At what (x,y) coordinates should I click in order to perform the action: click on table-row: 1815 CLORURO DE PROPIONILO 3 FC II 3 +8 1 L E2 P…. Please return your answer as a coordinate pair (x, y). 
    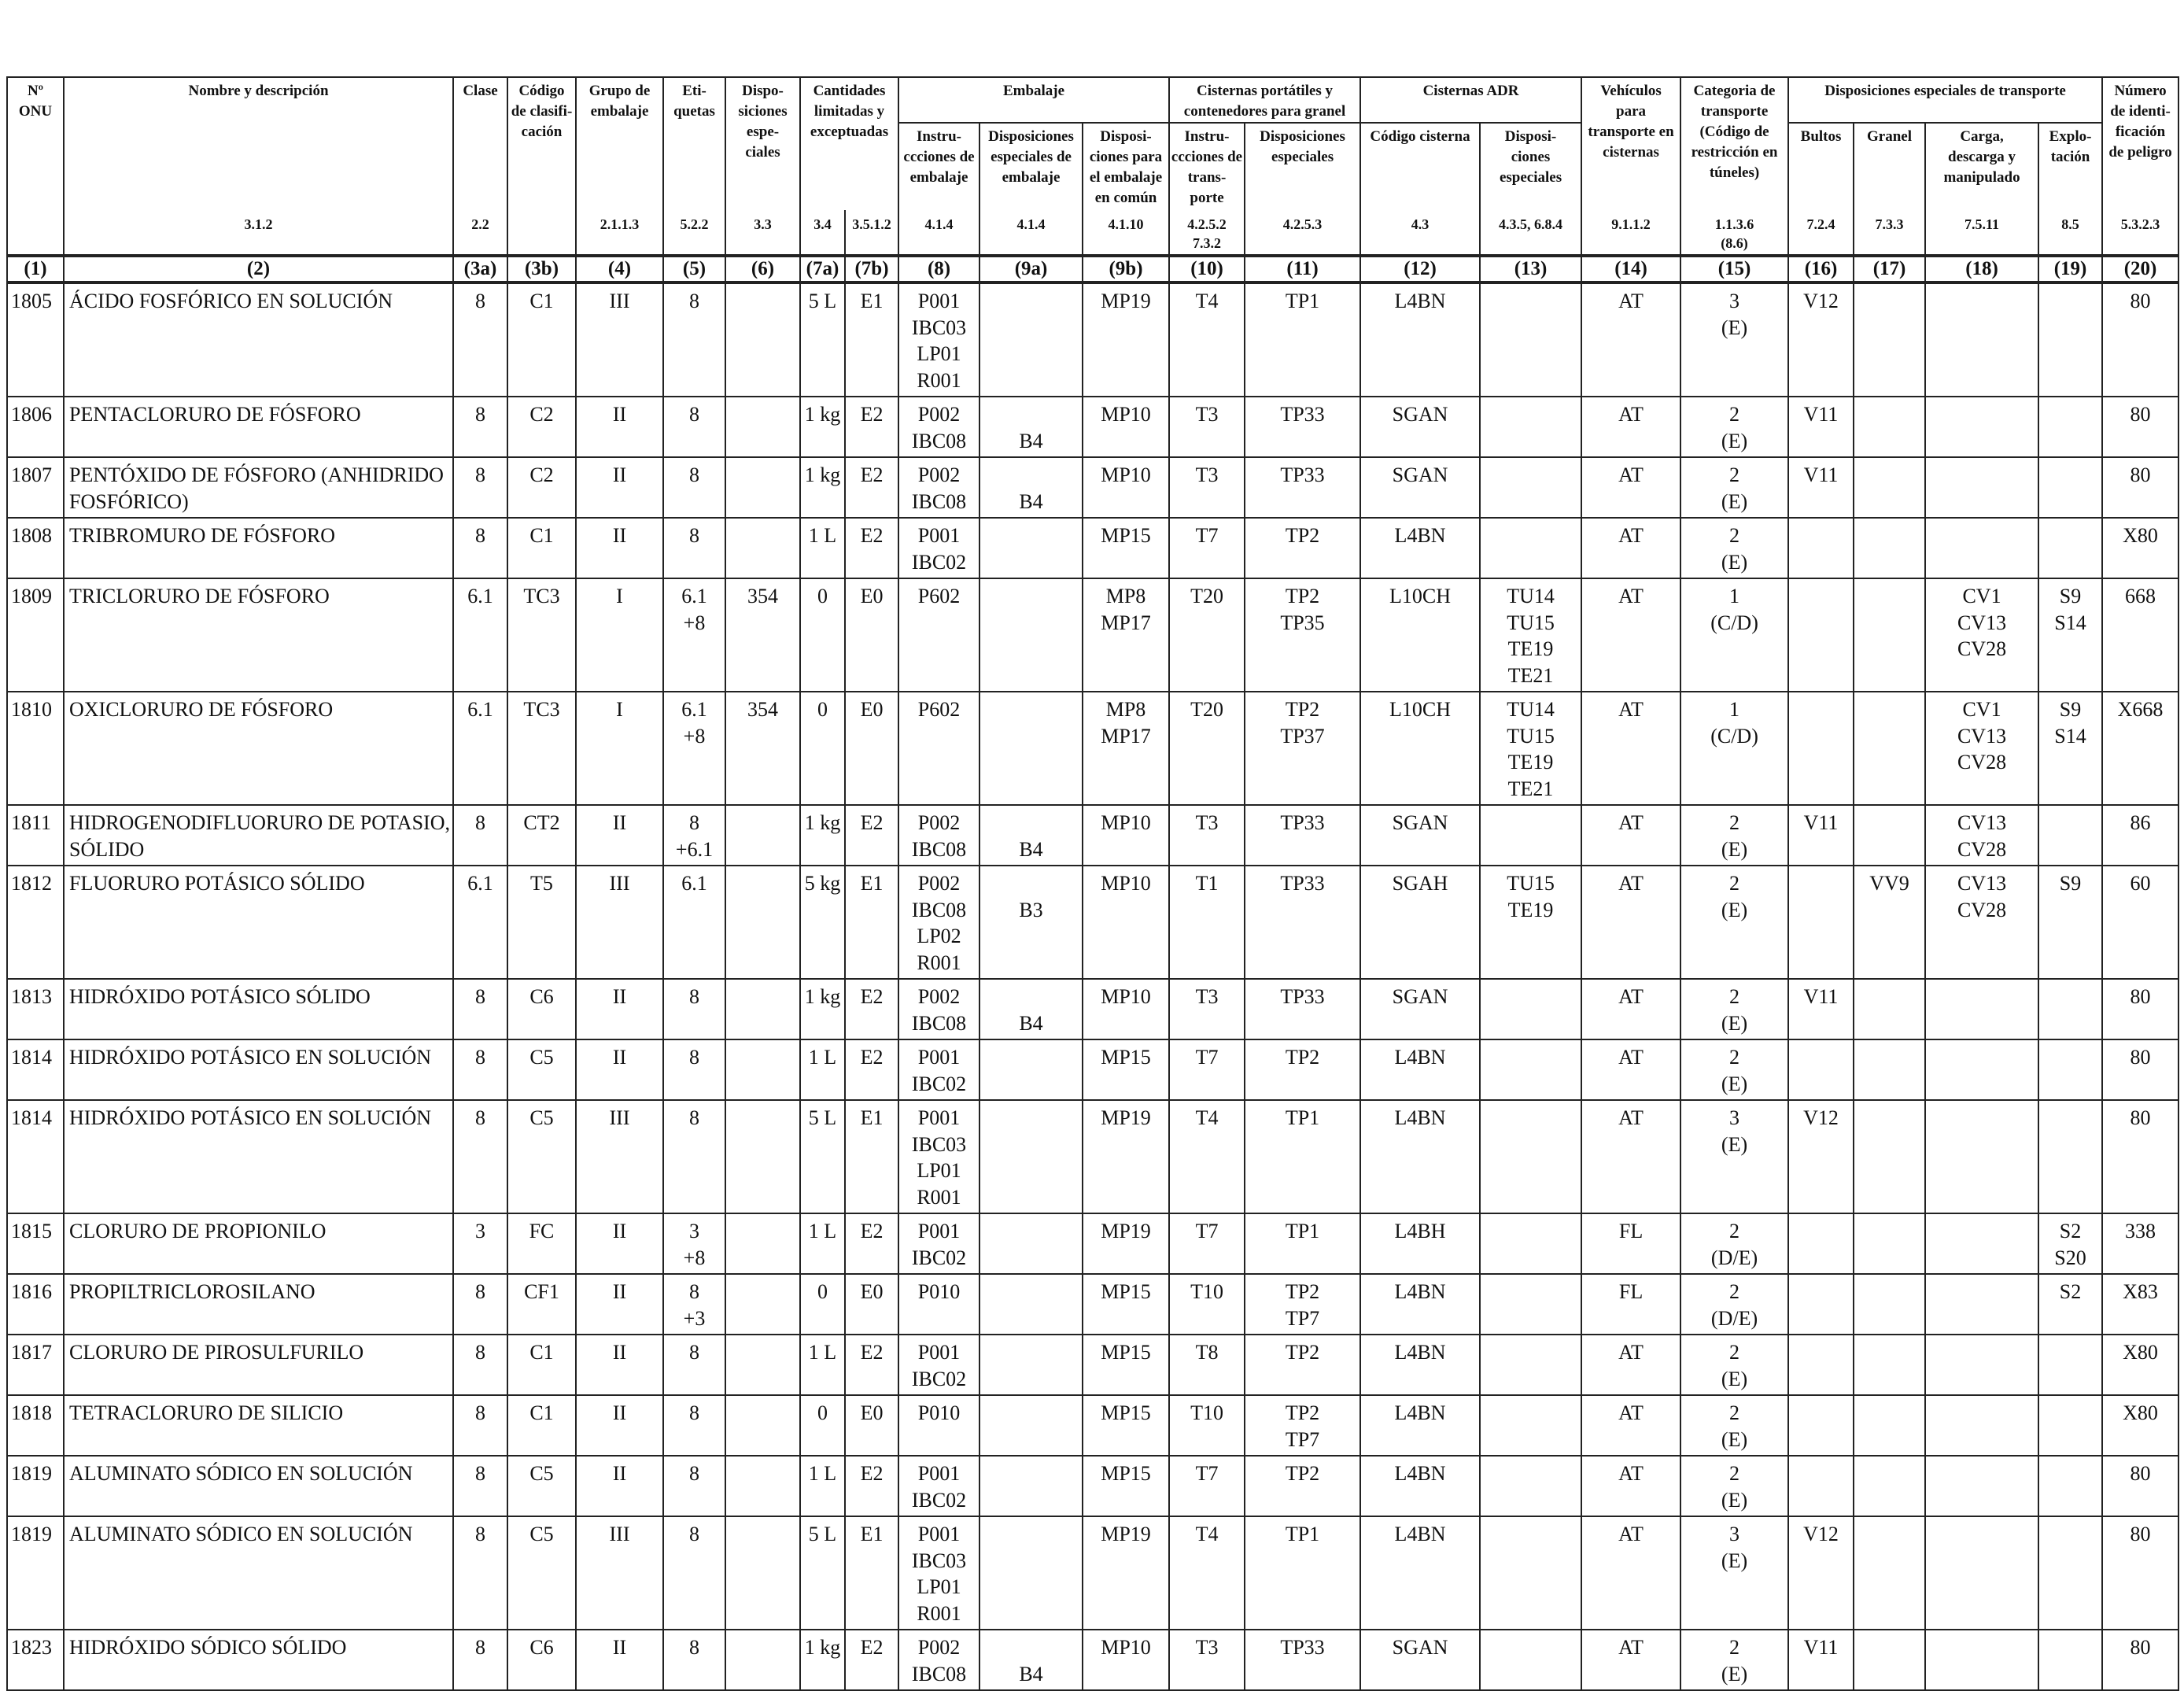
    Looking at the image, I should click on (1093, 1244).